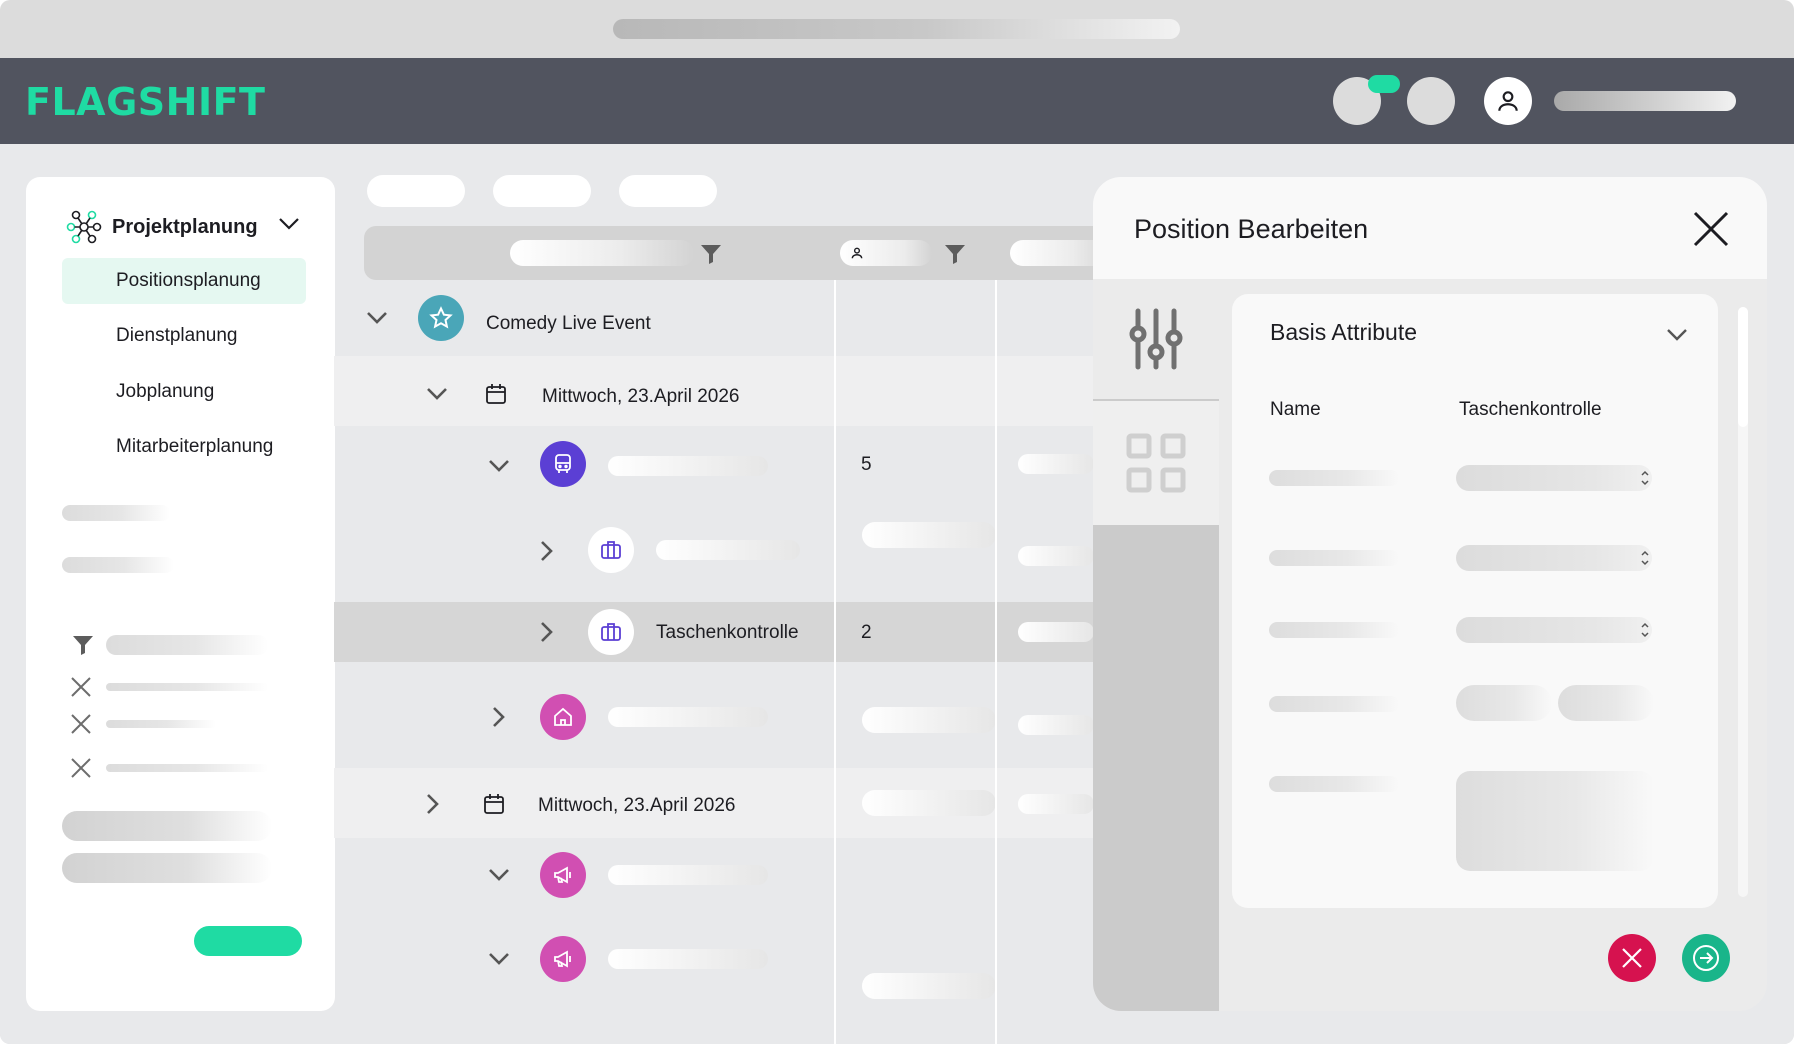 The height and width of the screenshot is (1044, 1794). What do you see at coordinates (1555, 821) in the screenshot?
I see `description-textarea` at bounding box center [1555, 821].